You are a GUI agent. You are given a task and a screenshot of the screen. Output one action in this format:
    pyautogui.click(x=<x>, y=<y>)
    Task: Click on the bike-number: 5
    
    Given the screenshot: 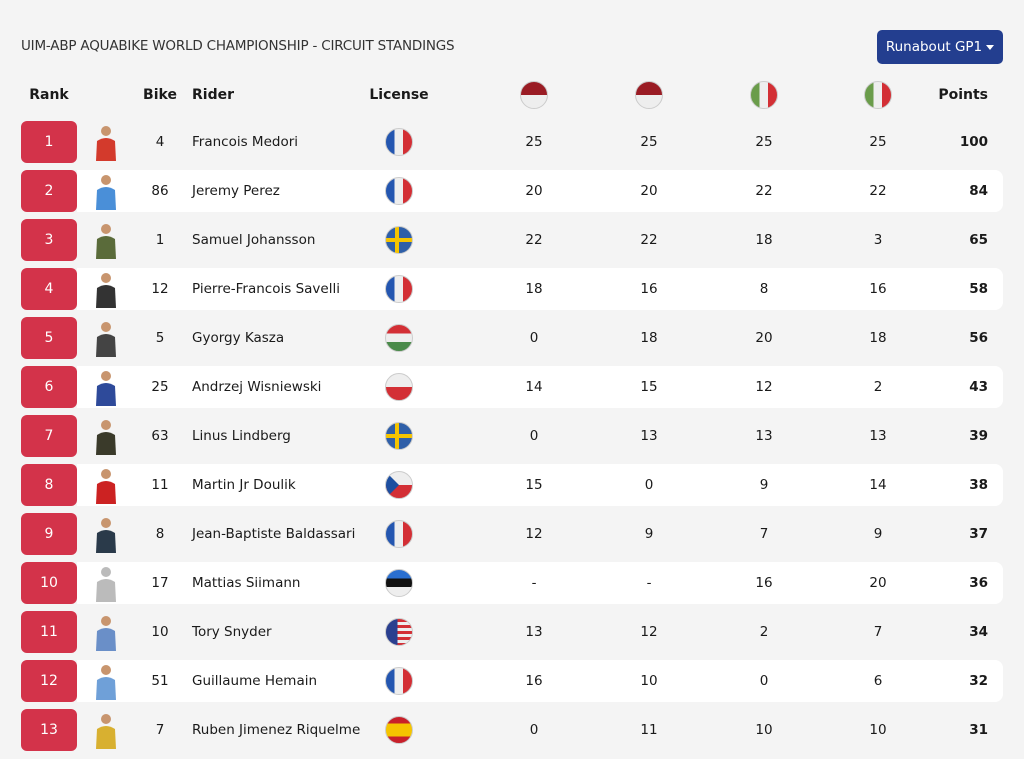 What is the action you would take?
    pyautogui.click(x=160, y=338)
    